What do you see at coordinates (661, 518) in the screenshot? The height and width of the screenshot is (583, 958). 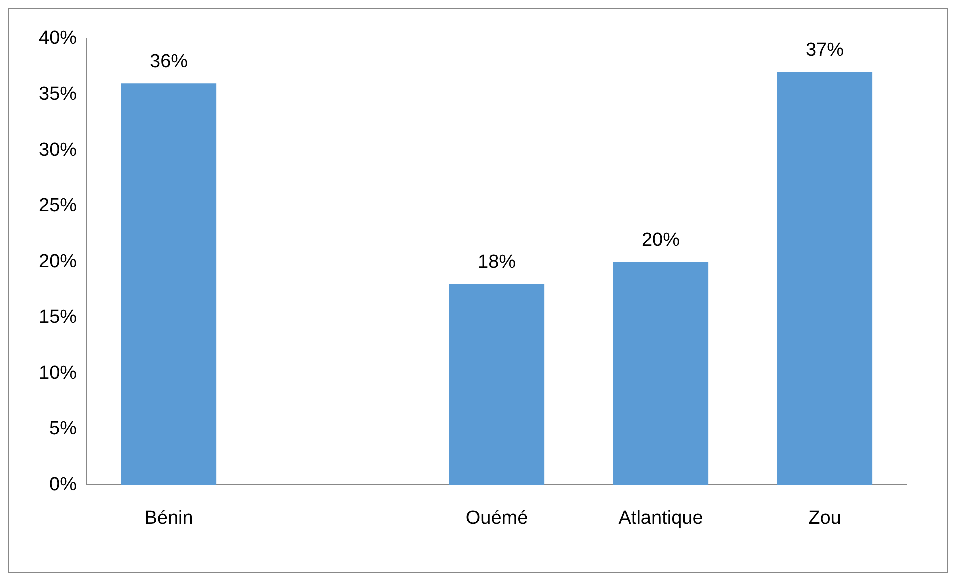 I see `x-tick-label: Atlantique` at bounding box center [661, 518].